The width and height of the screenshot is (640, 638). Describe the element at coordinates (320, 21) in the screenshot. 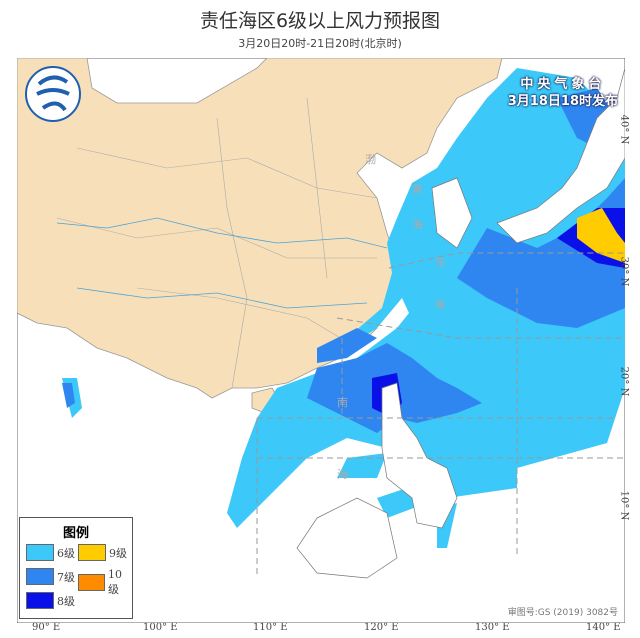

I see `map-title: 责任海区6级以上风力预报图` at that location.